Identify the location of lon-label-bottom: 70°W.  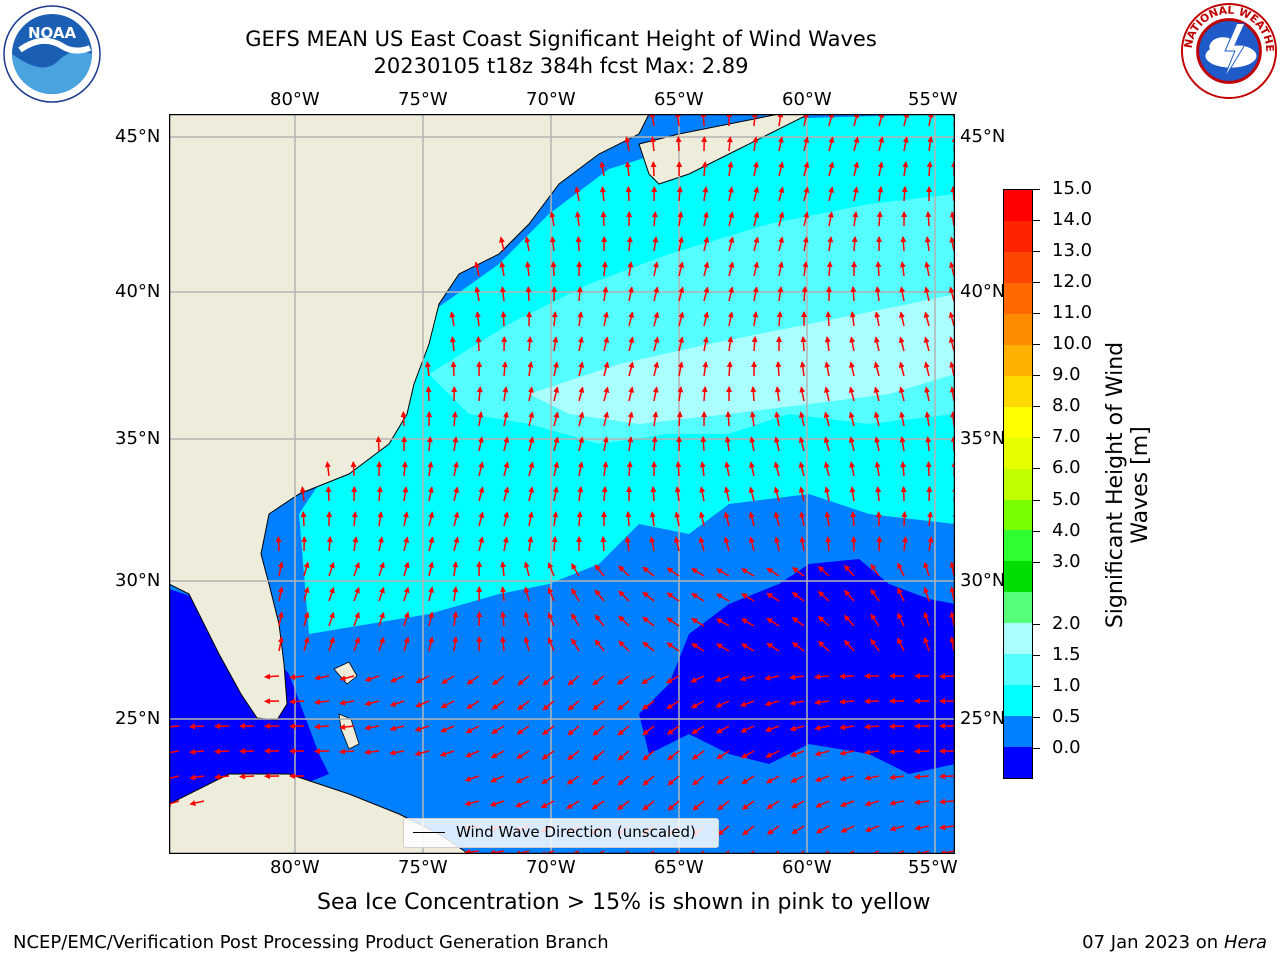
(551, 867).